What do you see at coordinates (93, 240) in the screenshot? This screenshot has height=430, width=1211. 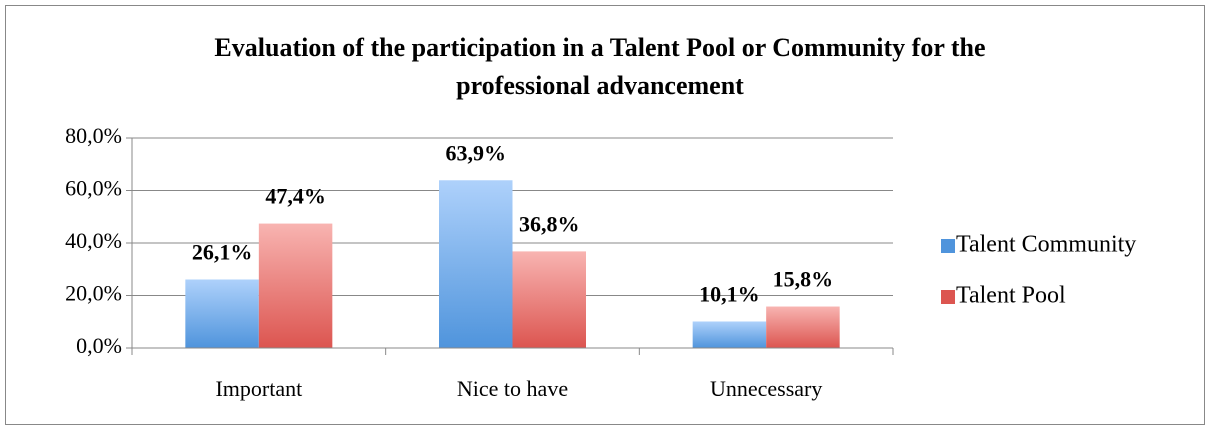 I see `y-tick-label: 40,0%` at bounding box center [93, 240].